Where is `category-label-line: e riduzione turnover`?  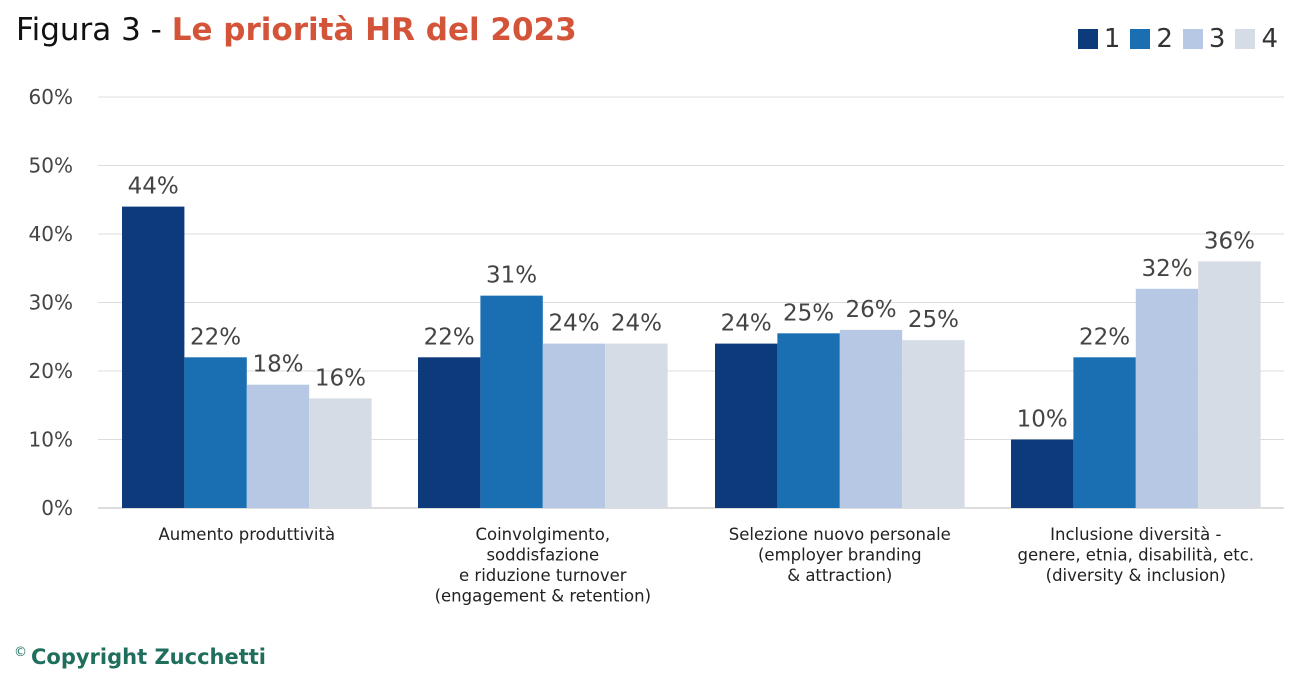 category-label-line: e riduzione turnover is located at coordinates (543, 575).